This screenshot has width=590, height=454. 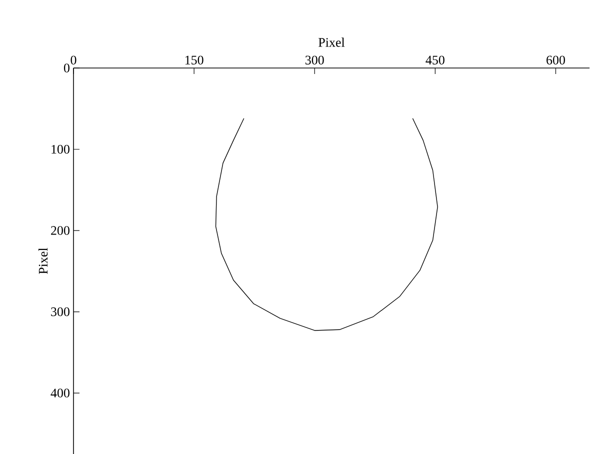 What do you see at coordinates (61, 149) in the screenshot?
I see `y-tick-label: 100` at bounding box center [61, 149].